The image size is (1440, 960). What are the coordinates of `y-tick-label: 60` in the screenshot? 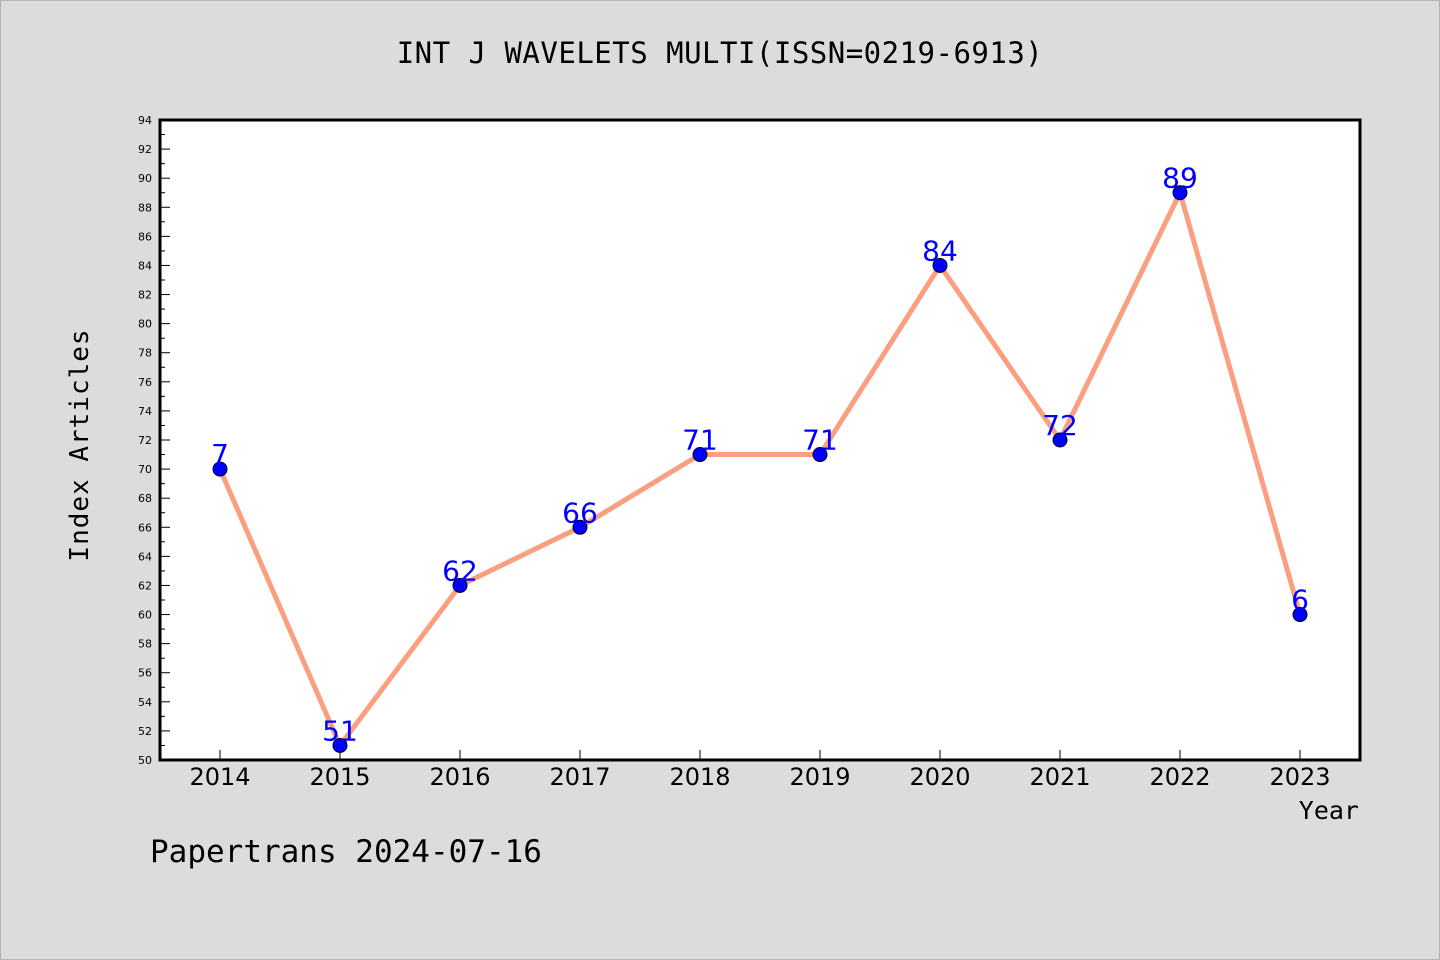 It's located at (145, 615).